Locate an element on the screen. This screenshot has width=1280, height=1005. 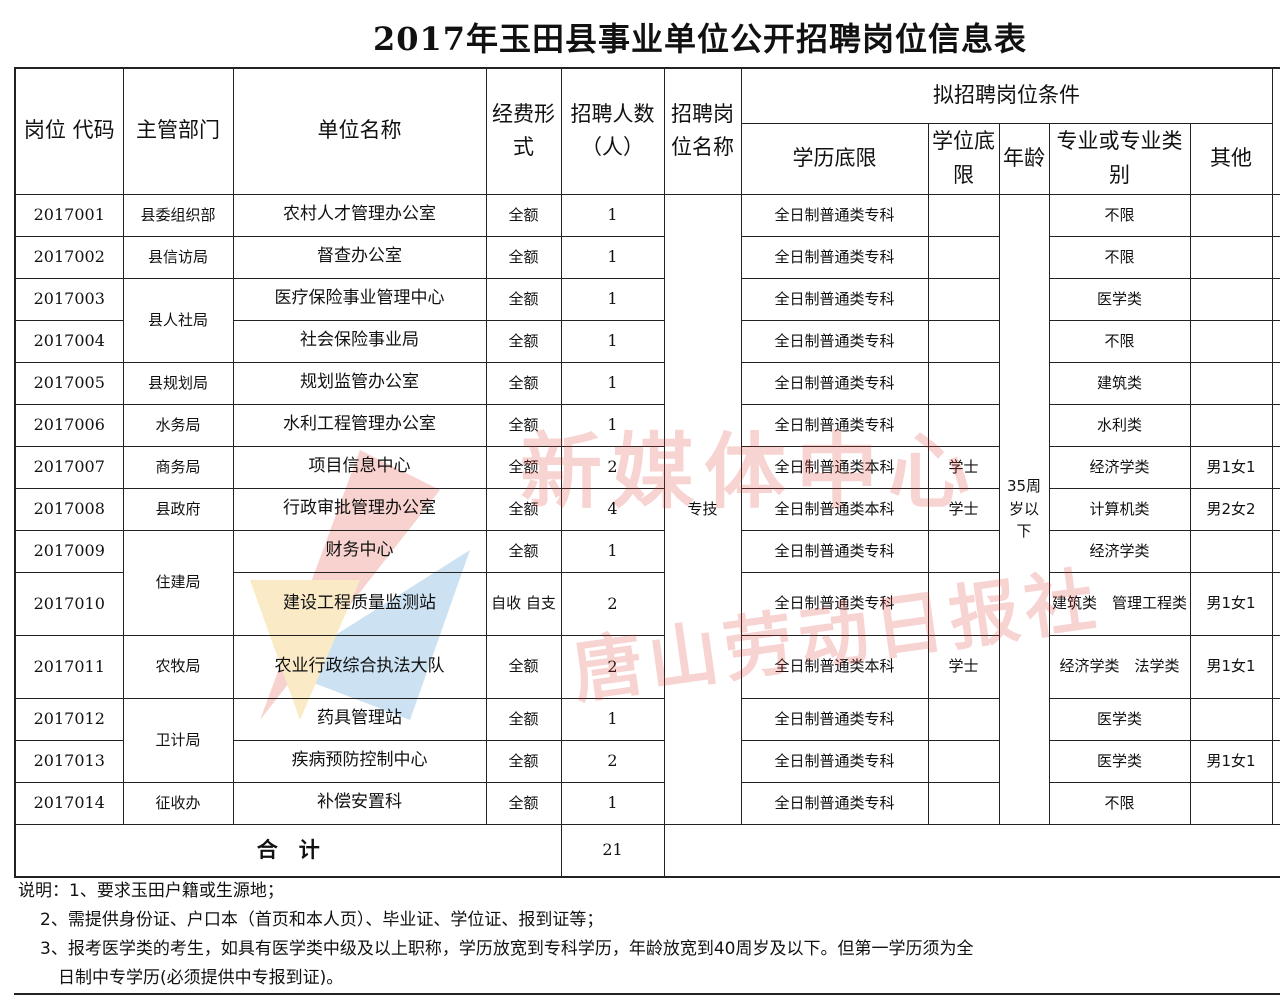
total-label: 合 计 is located at coordinates (288, 850).